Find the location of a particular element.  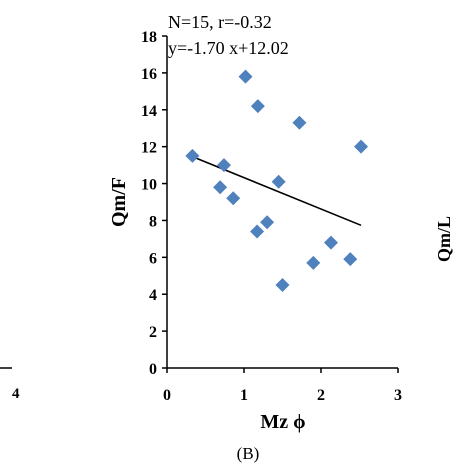

y-tick-label: 12 is located at coordinates (149, 148).